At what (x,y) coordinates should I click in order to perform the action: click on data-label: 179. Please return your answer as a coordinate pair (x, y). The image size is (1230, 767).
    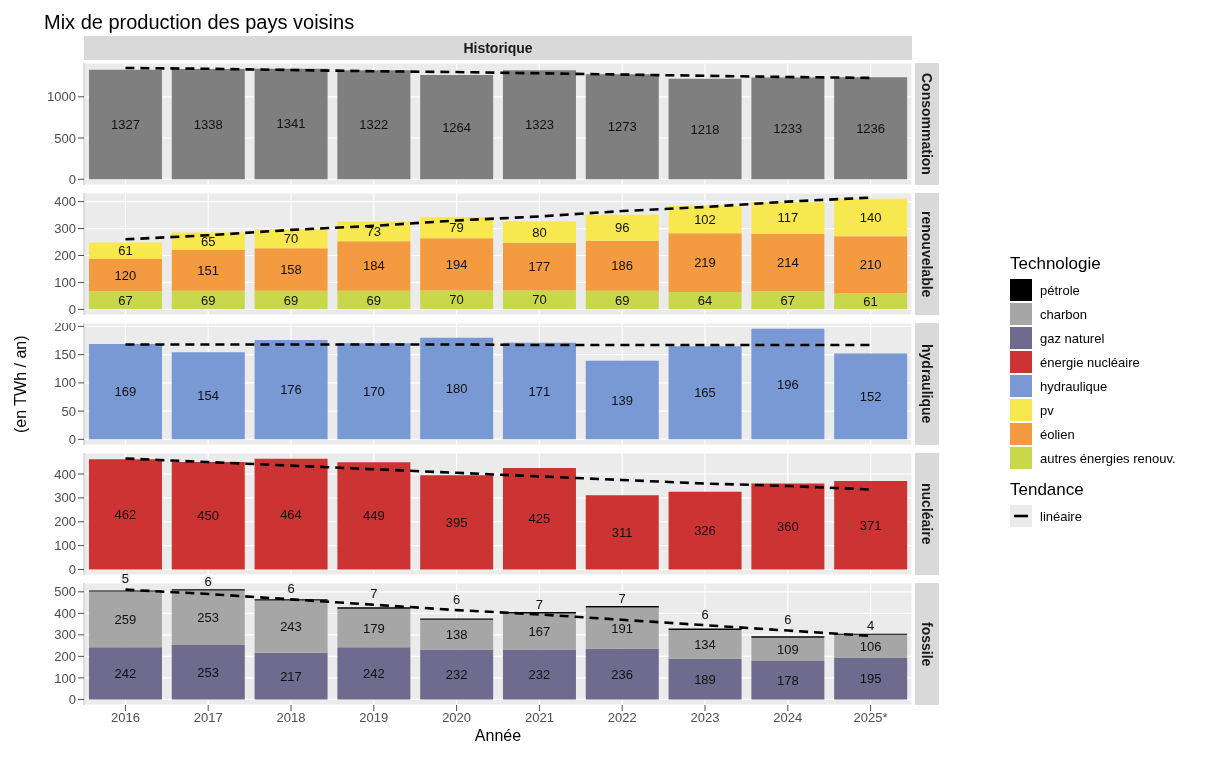
    Looking at the image, I should click on (373, 628).